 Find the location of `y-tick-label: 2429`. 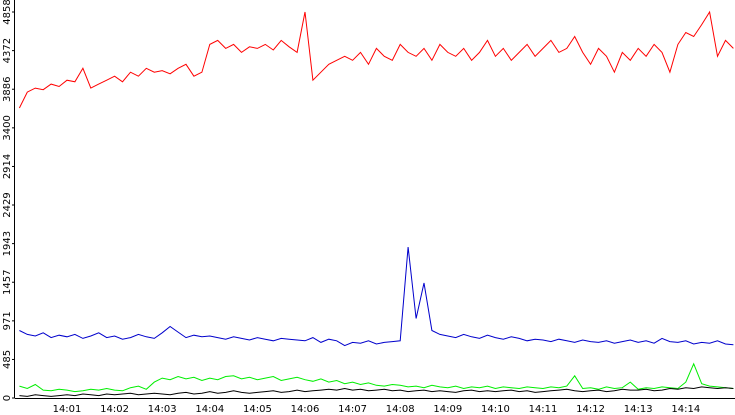

y-tick-label: 2429 is located at coordinates (7, 204).